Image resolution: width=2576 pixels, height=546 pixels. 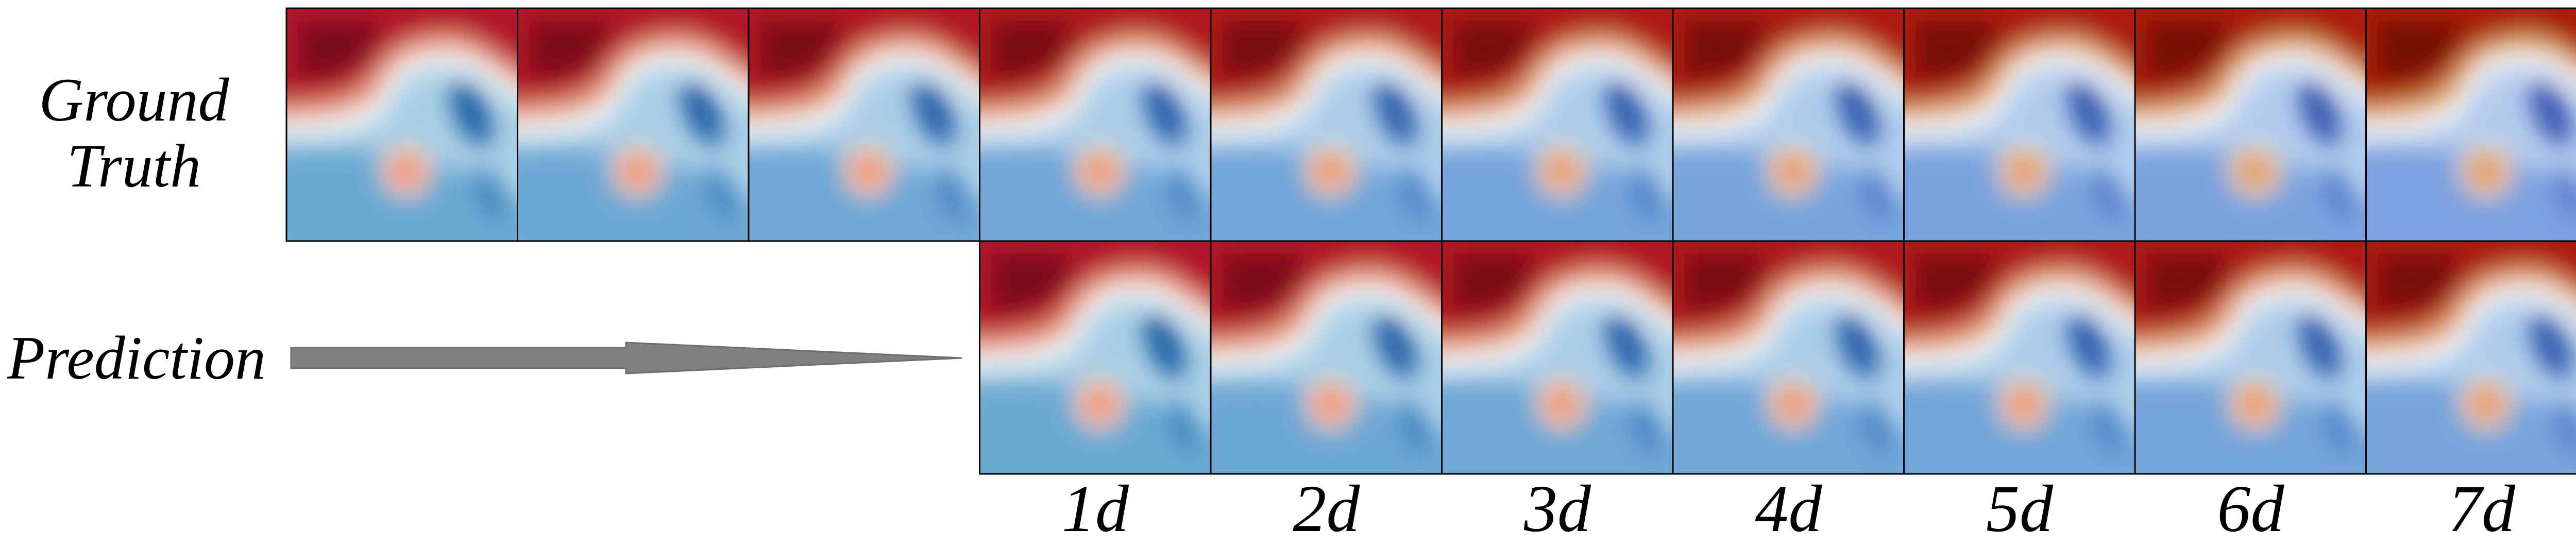 What do you see at coordinates (1326, 509) in the screenshot?
I see `time-label: 2d` at bounding box center [1326, 509].